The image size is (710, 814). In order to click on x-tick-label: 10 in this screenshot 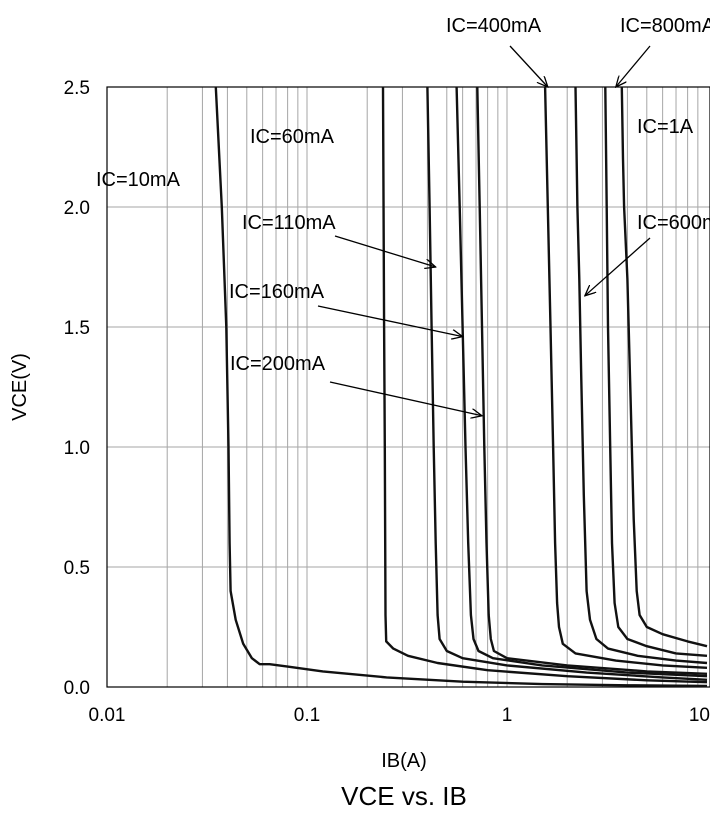, I will do `click(699, 715)`.